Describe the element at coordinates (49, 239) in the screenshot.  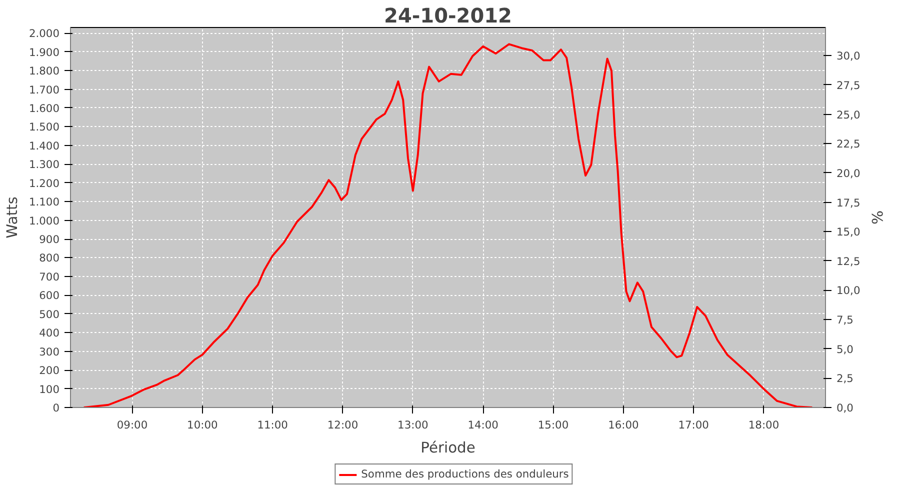
I see `y-tick-label: 900` at that location.